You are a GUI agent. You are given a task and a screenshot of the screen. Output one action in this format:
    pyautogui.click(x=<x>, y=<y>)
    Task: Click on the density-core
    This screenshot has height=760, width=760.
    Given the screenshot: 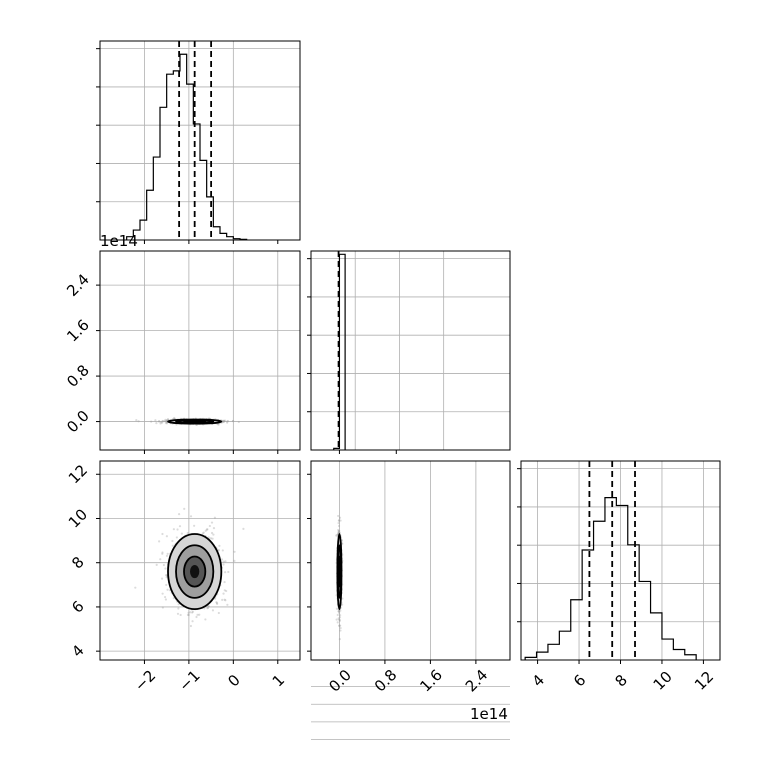 What is the action you would take?
    pyautogui.click(x=195, y=571)
    